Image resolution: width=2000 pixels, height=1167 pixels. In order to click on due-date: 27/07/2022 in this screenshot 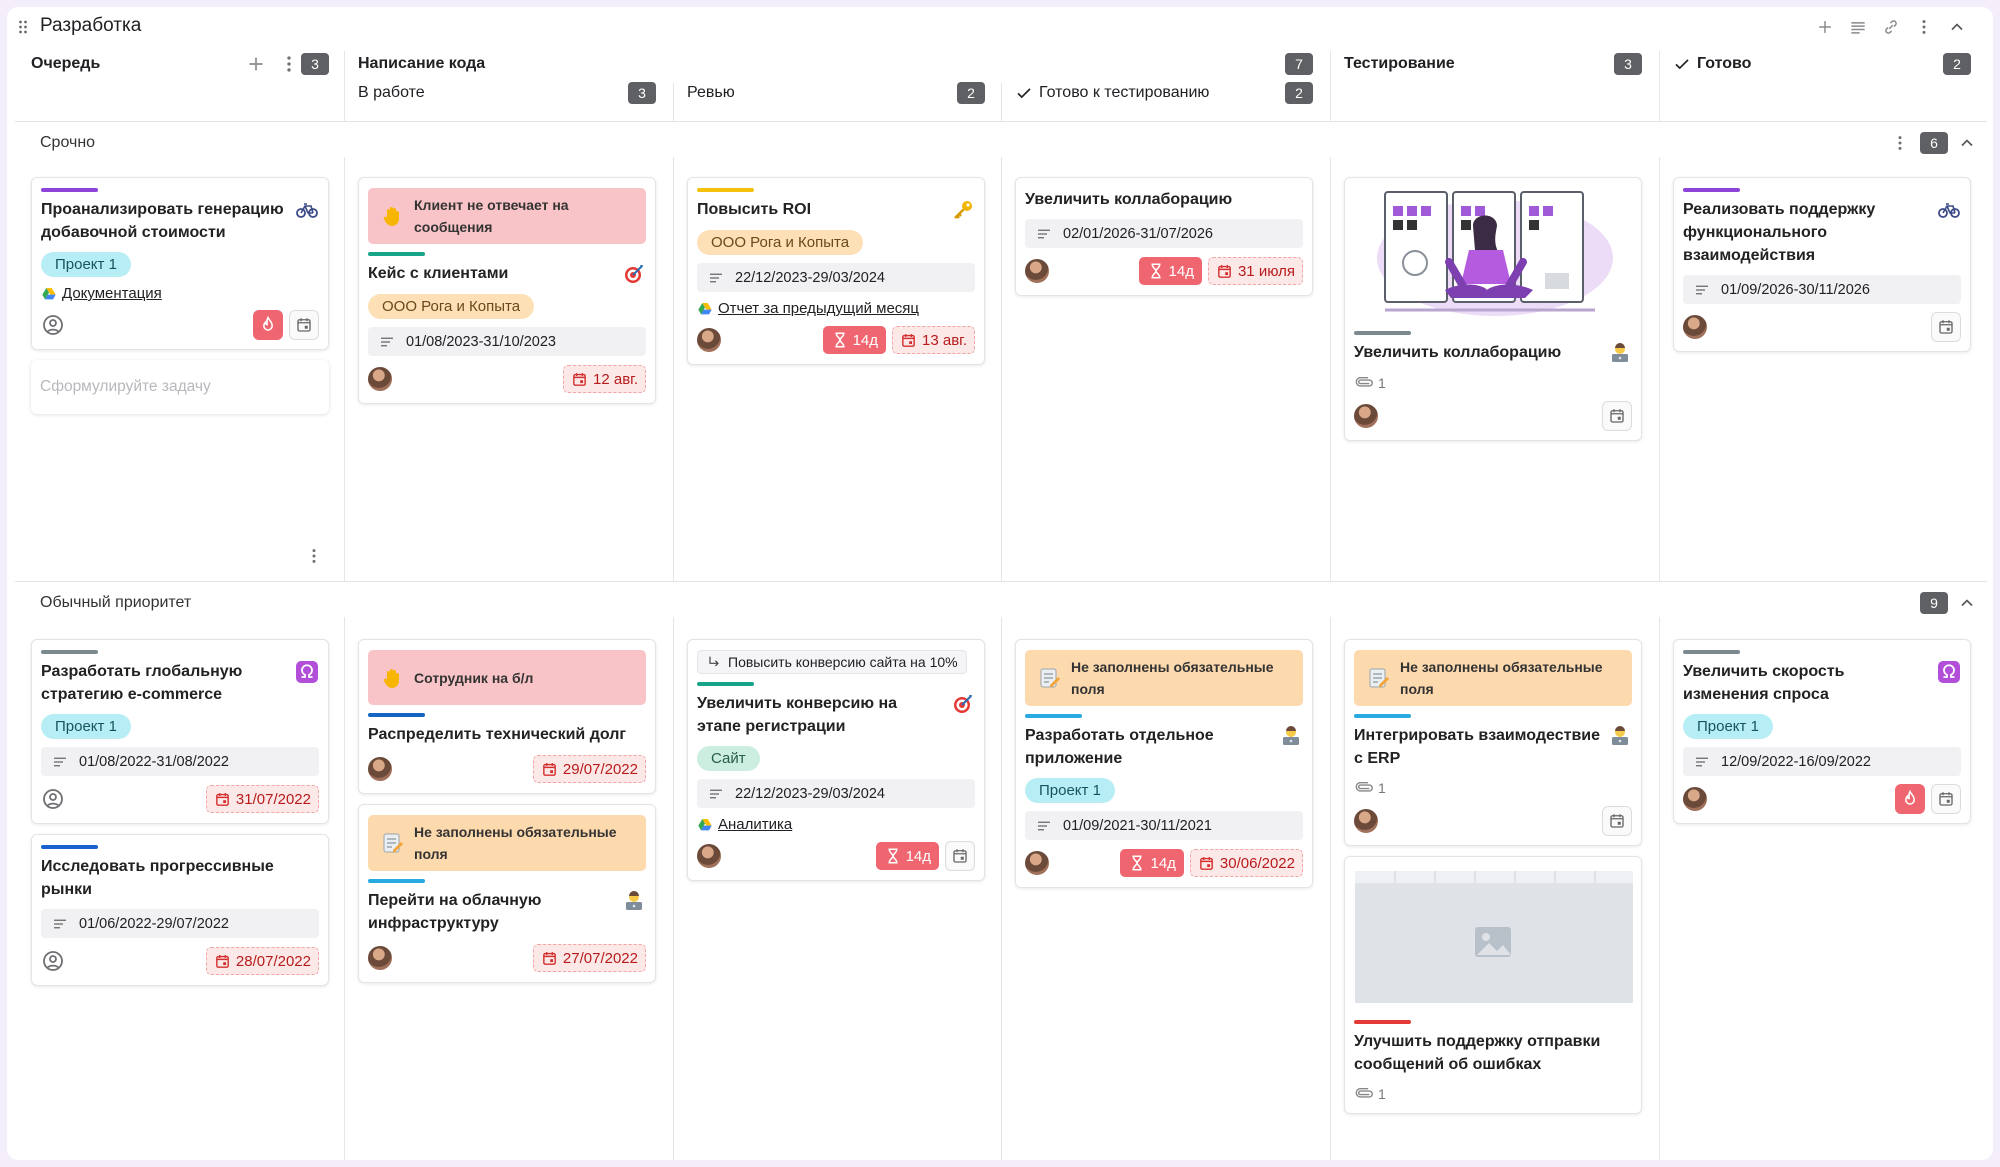, I will do `click(589, 958)`.